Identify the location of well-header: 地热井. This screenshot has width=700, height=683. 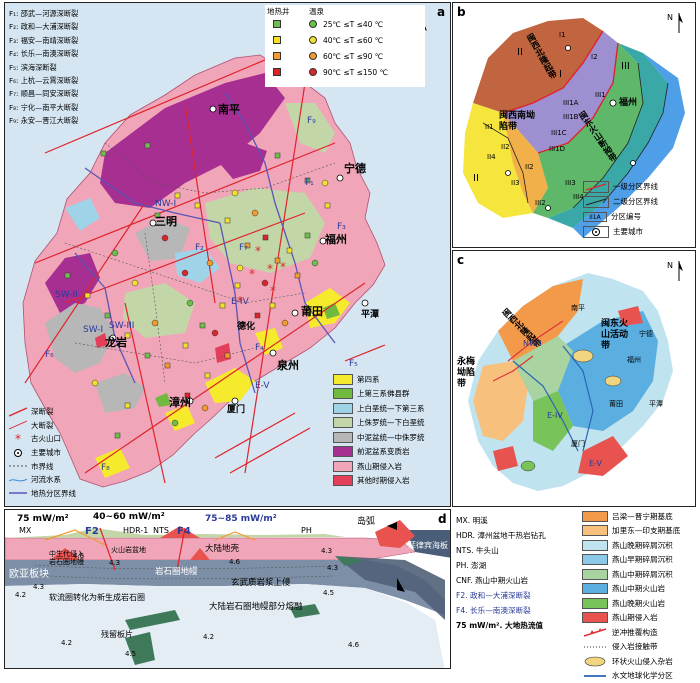
(278, 11).